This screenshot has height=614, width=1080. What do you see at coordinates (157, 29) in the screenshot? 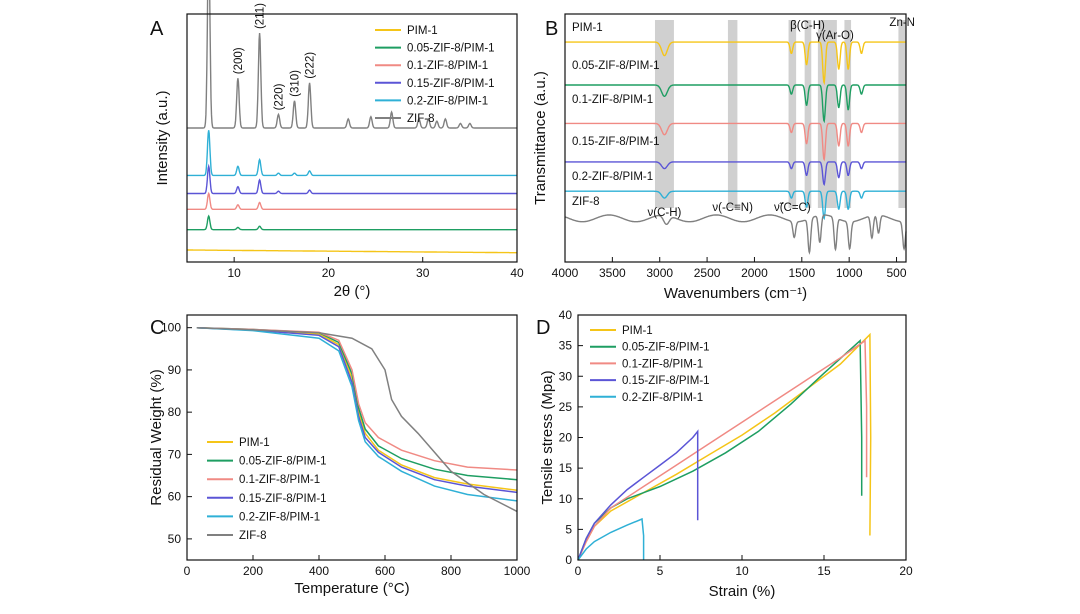
I see `panel-label: A` at bounding box center [157, 29].